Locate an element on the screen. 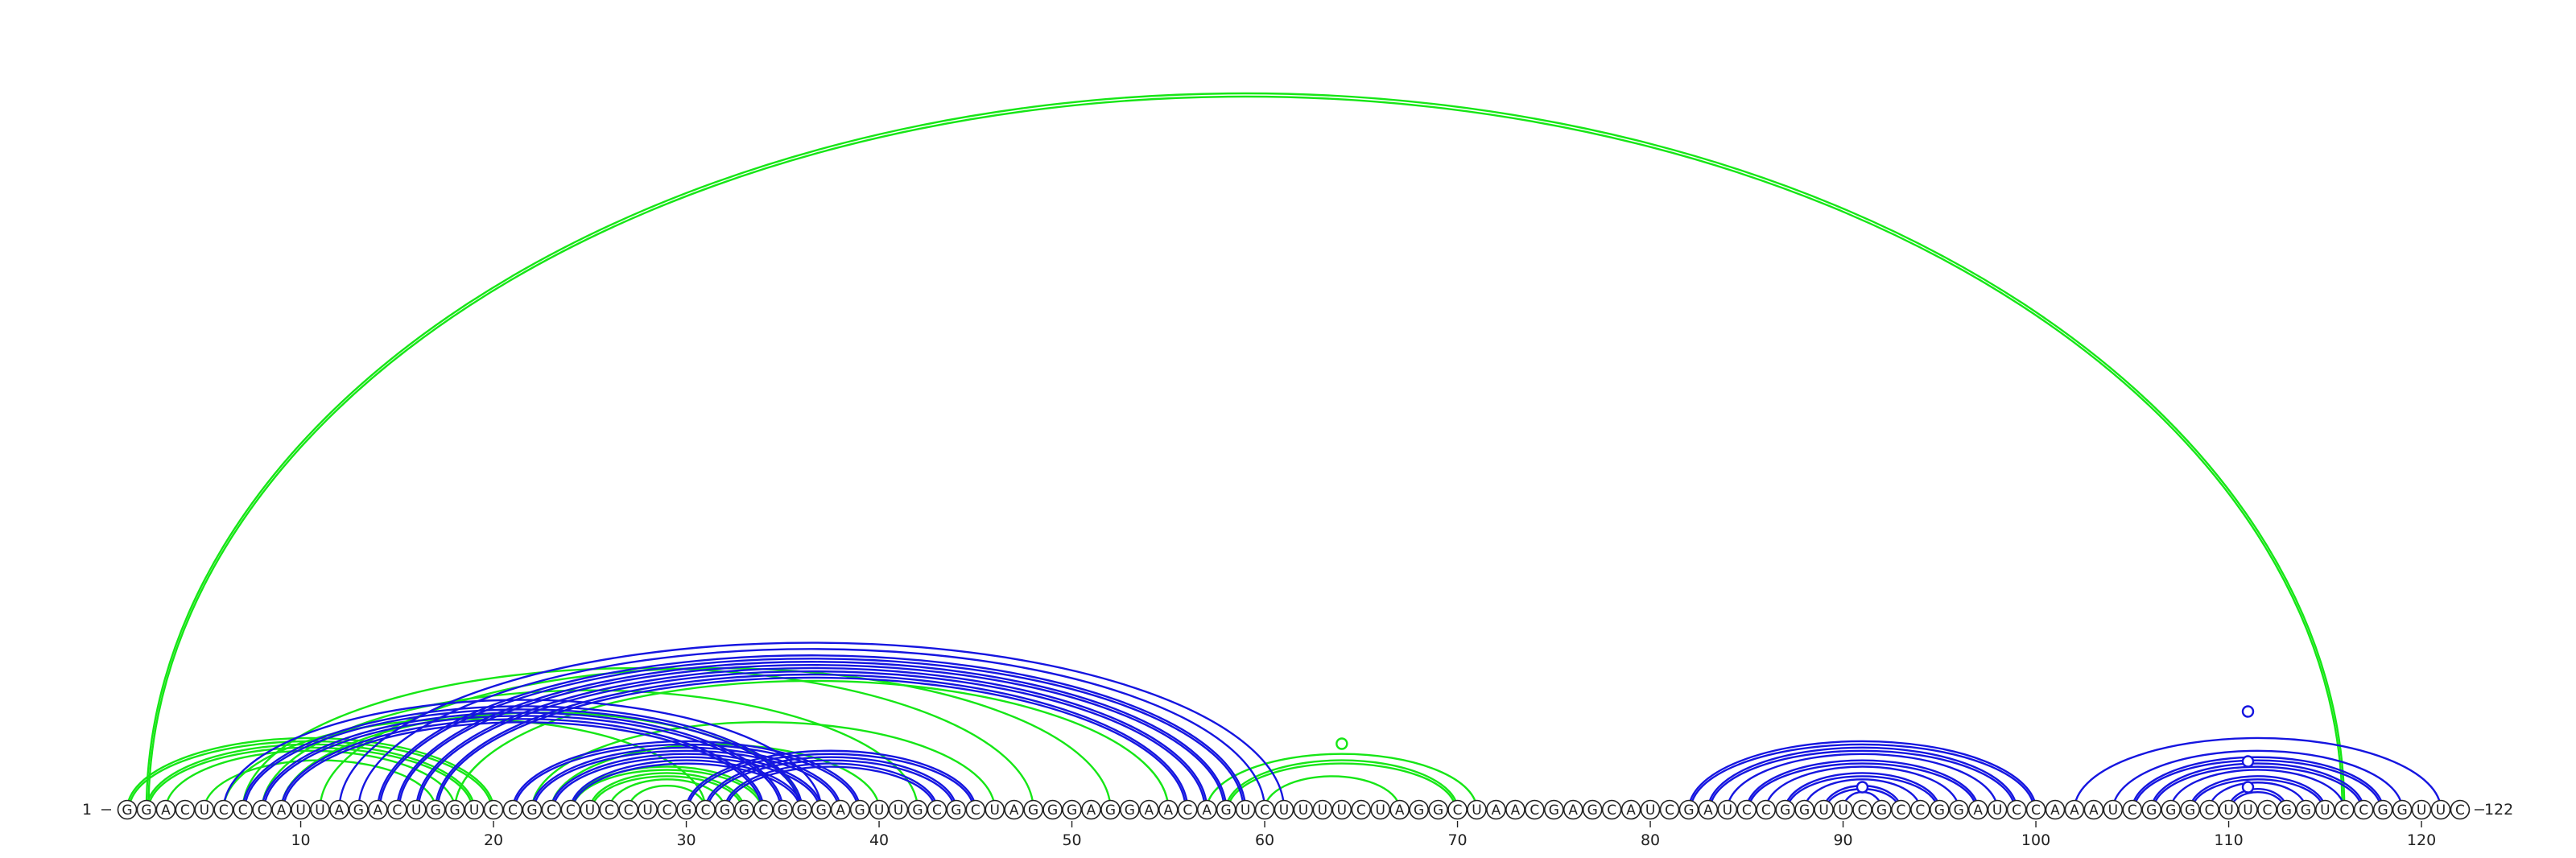  nucleotide-letter-20: C is located at coordinates (493, 811).